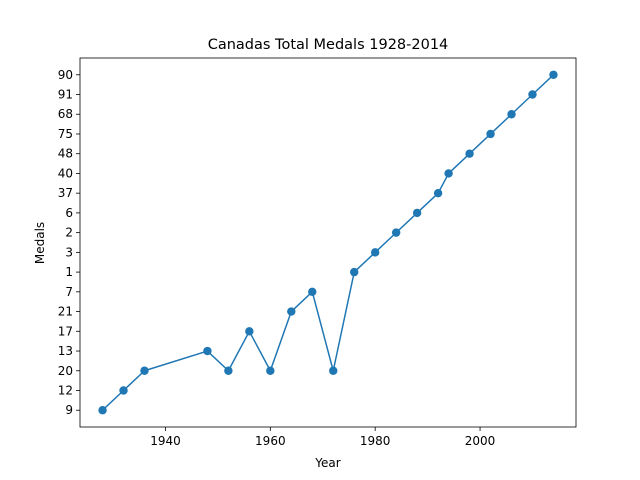 This screenshot has height=480, width=640. I want to click on x-tick-label: 1960, so click(270, 441).